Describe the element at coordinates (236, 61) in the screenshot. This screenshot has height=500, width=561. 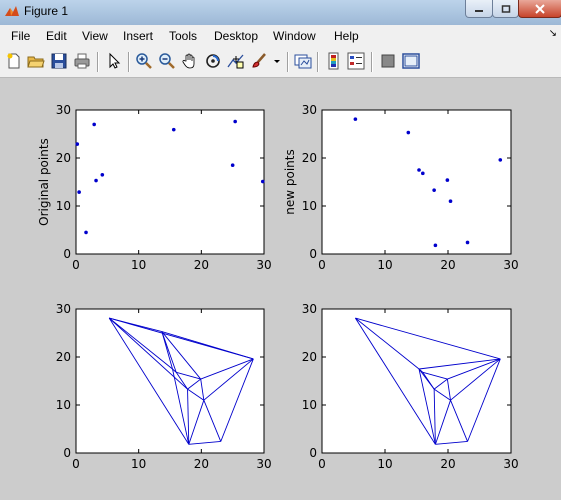
I see `data-cursor-icon` at that location.